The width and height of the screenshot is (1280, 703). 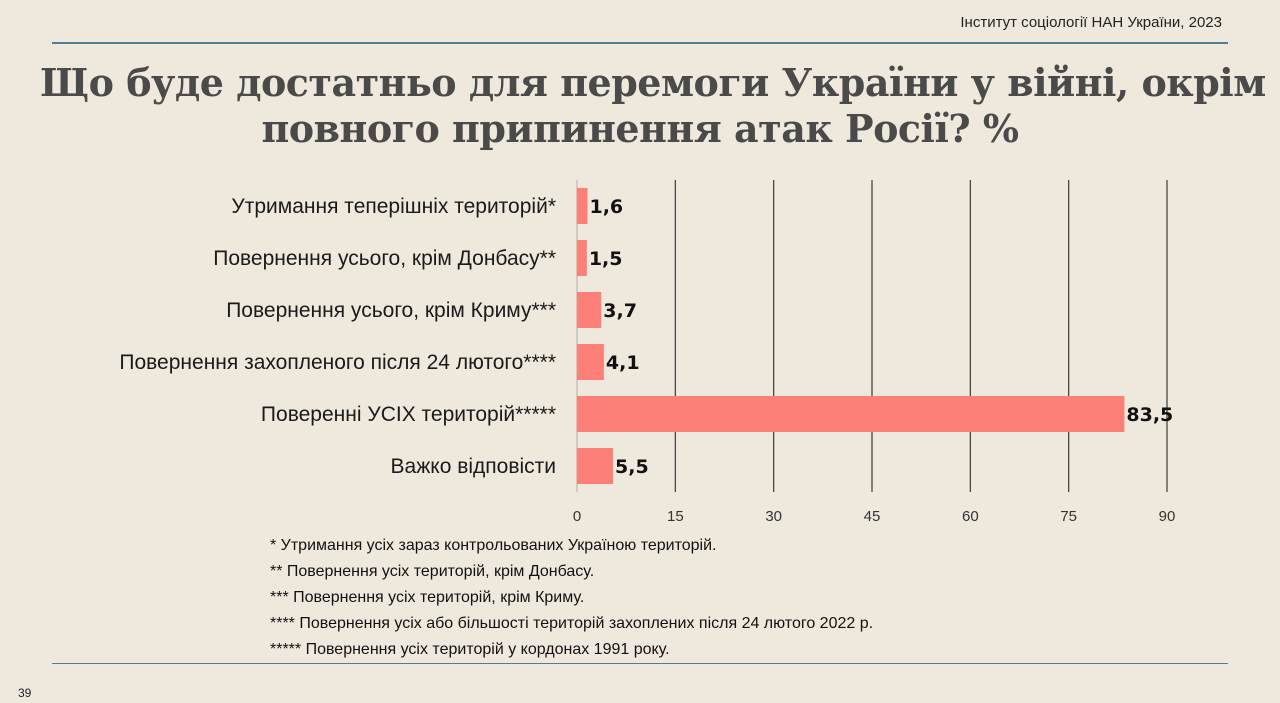 I want to click on page-number: 39, so click(x=25, y=693).